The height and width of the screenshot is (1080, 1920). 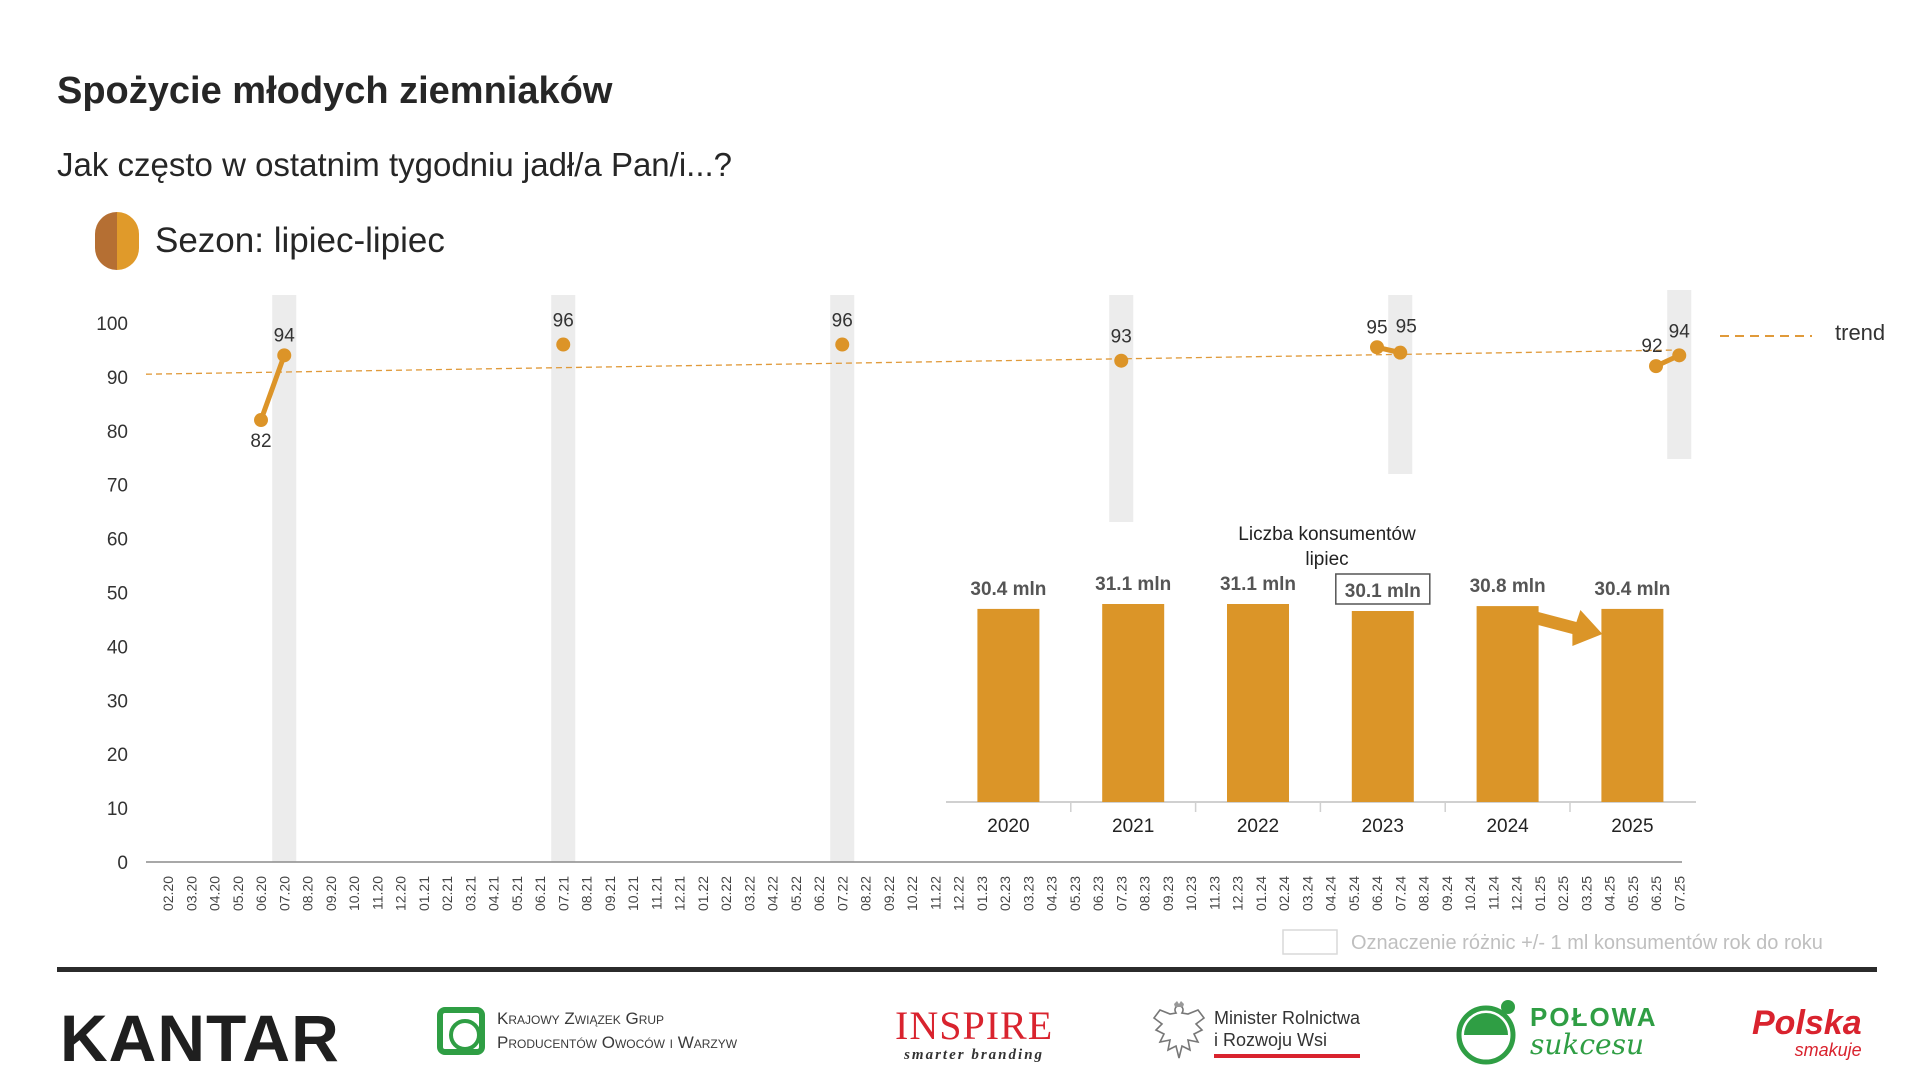 What do you see at coordinates (587, 893) in the screenshot?
I see `x-tick-label: 08.21` at bounding box center [587, 893].